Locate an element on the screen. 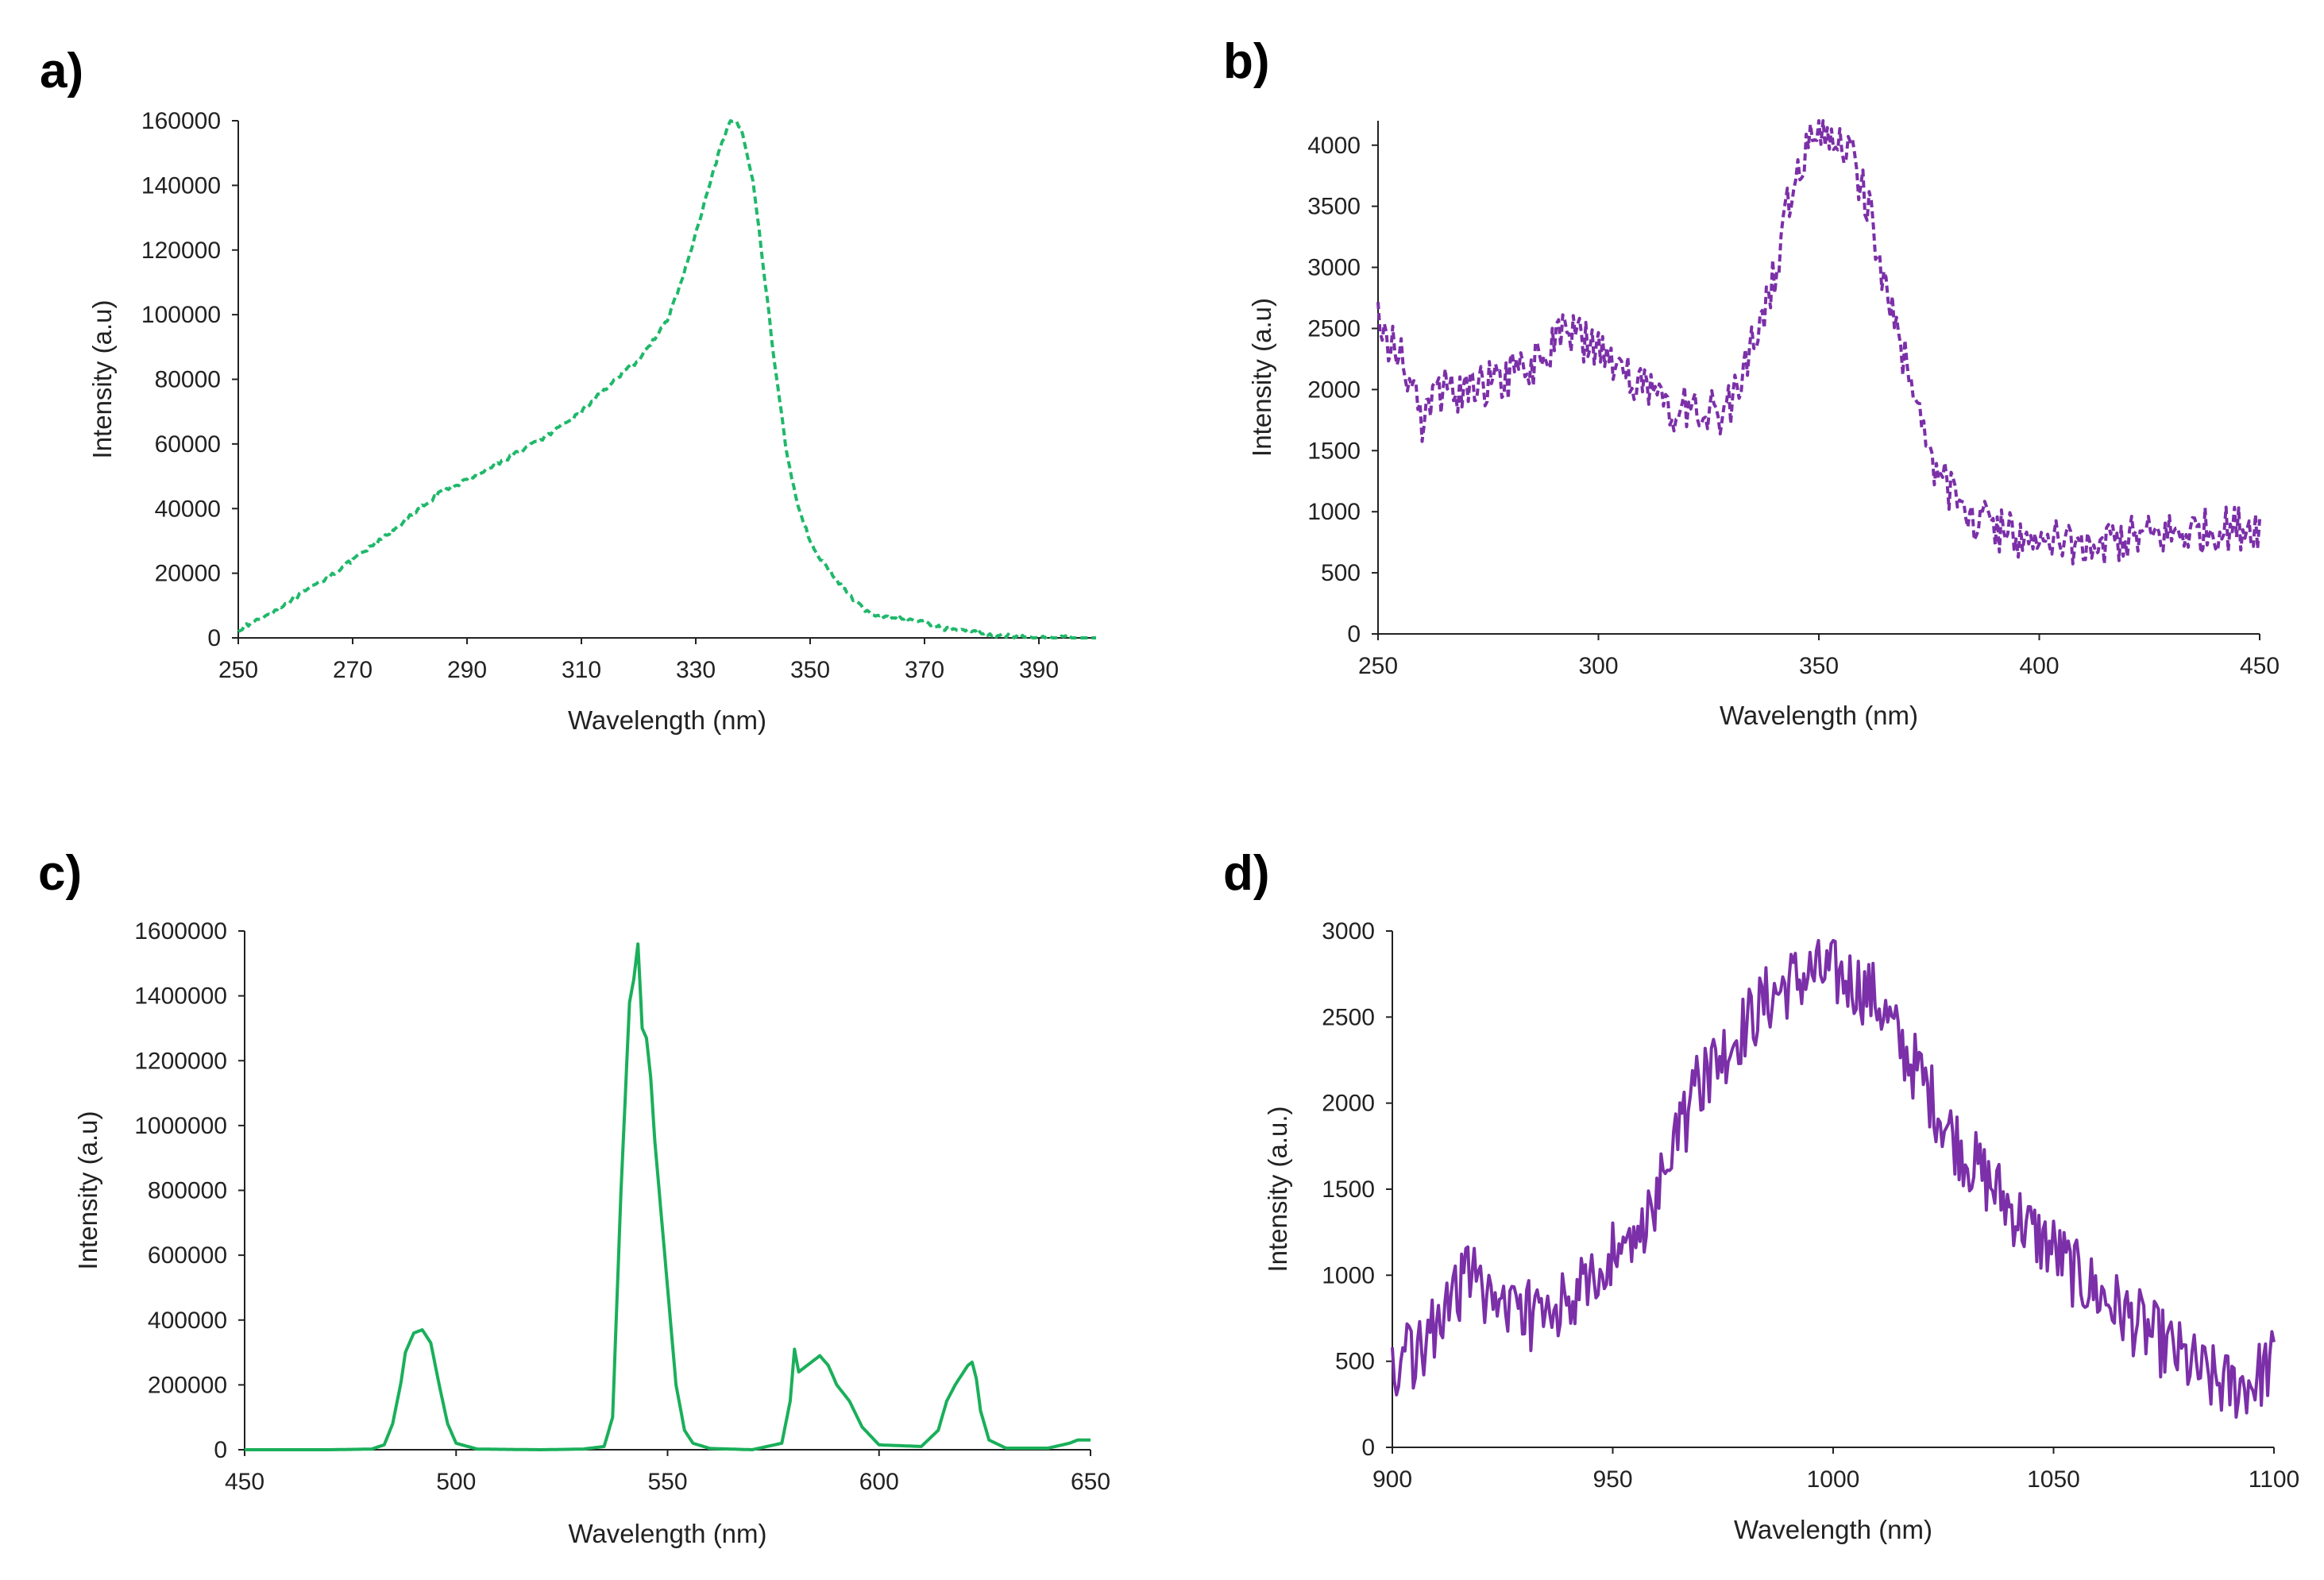  y-tick-label: 100000 is located at coordinates (181, 315).